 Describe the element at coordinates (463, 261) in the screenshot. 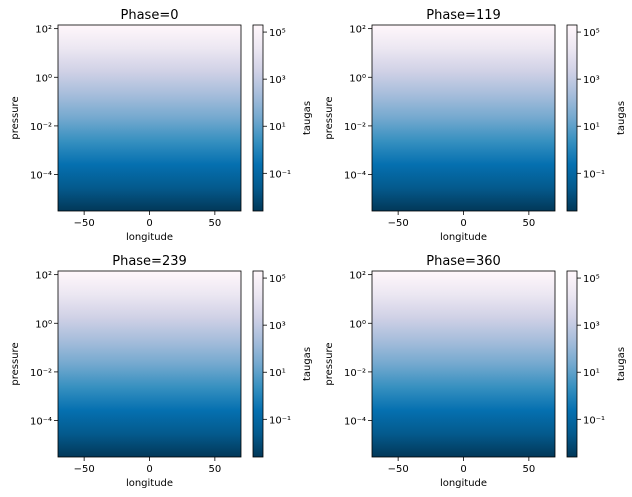

I see `panel-title: Phase=360` at that location.